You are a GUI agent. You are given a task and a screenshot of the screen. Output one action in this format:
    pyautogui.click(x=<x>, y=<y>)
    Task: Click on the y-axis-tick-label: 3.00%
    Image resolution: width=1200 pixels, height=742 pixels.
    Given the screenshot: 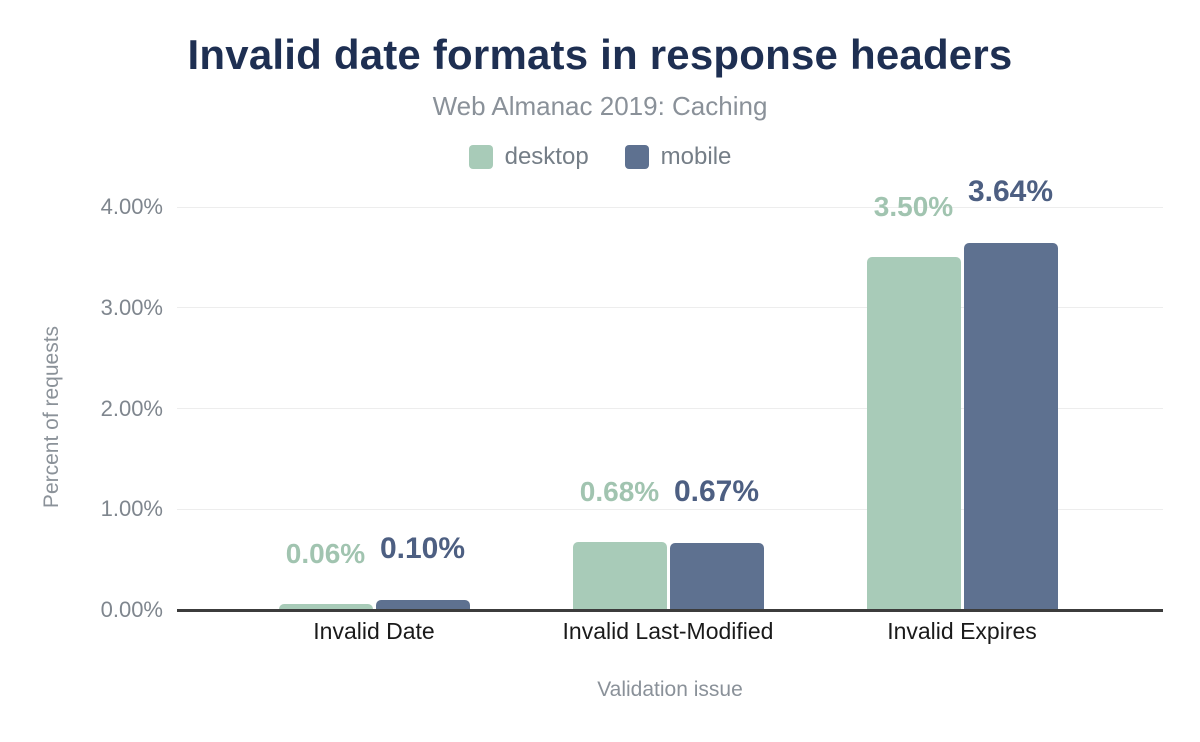 What is the action you would take?
    pyautogui.click(x=131, y=307)
    